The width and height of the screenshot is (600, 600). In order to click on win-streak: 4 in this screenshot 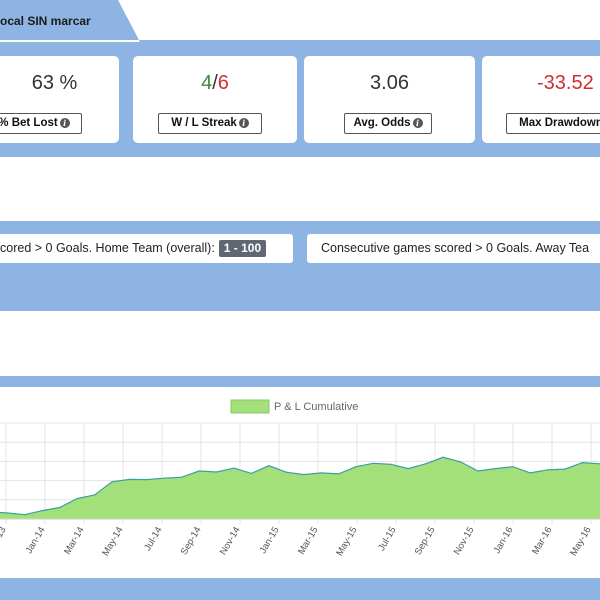, I will do `click(207, 83)`.